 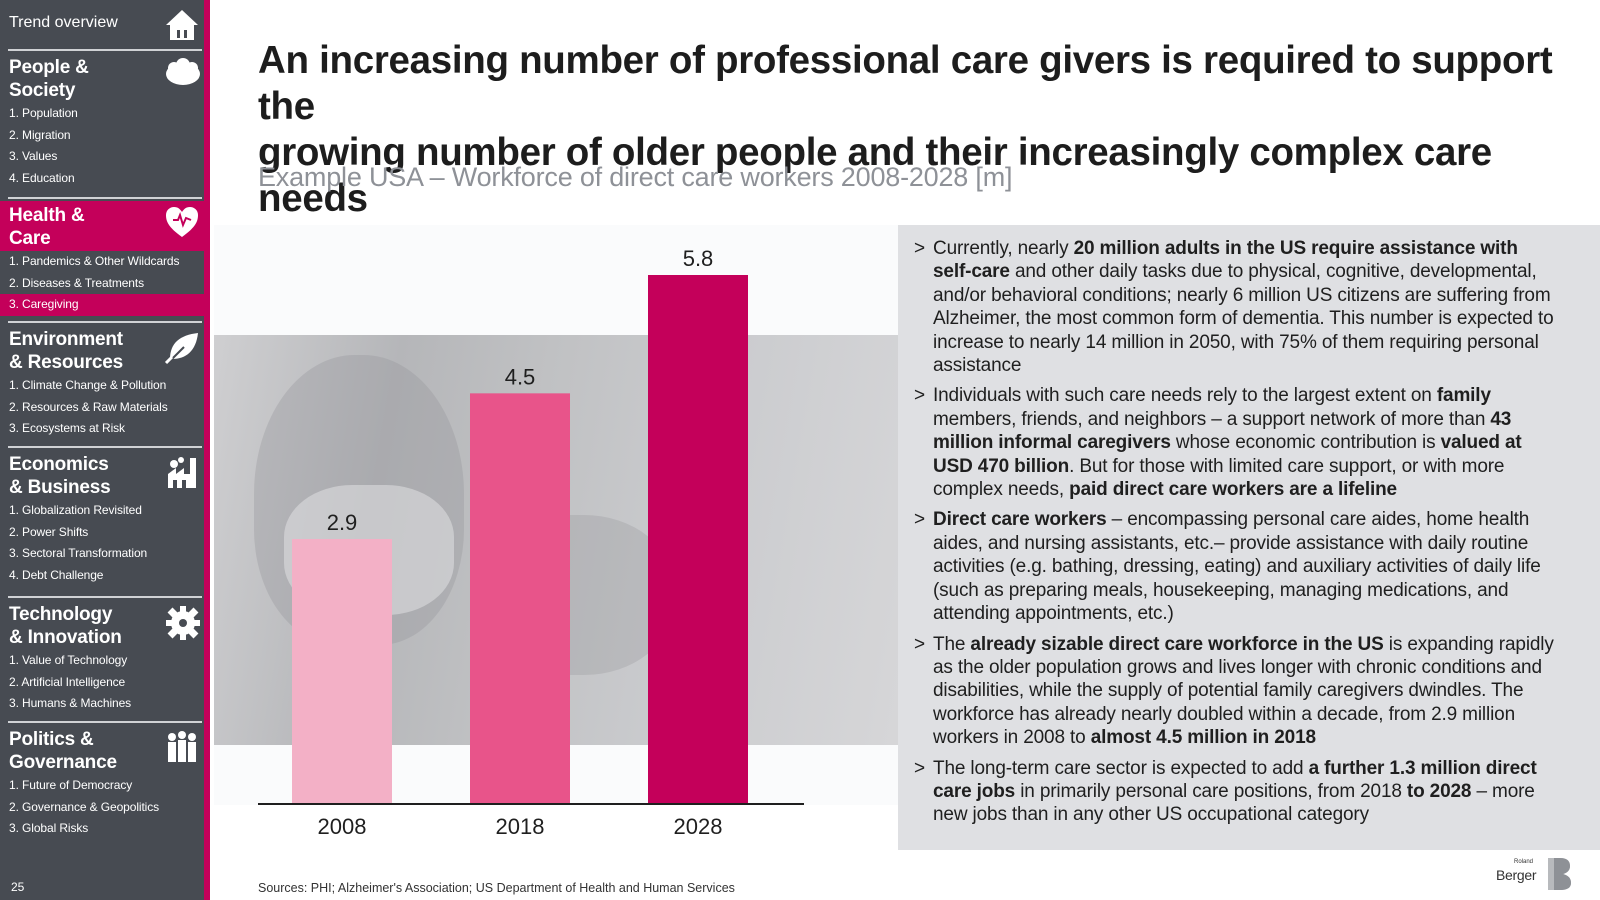 What do you see at coordinates (94, 261) in the screenshot?
I see `sidebar-item: 1. Pandemics & Other Wildcards` at bounding box center [94, 261].